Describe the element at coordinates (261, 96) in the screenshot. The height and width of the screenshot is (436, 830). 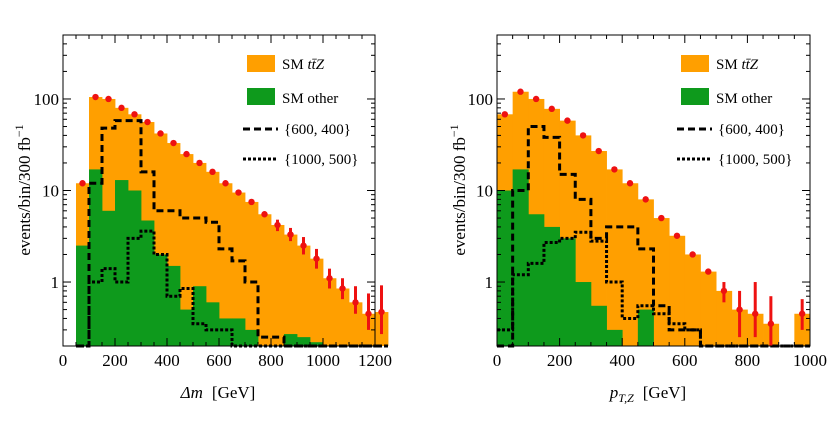
I see `legend-swatch-sm-other` at that location.